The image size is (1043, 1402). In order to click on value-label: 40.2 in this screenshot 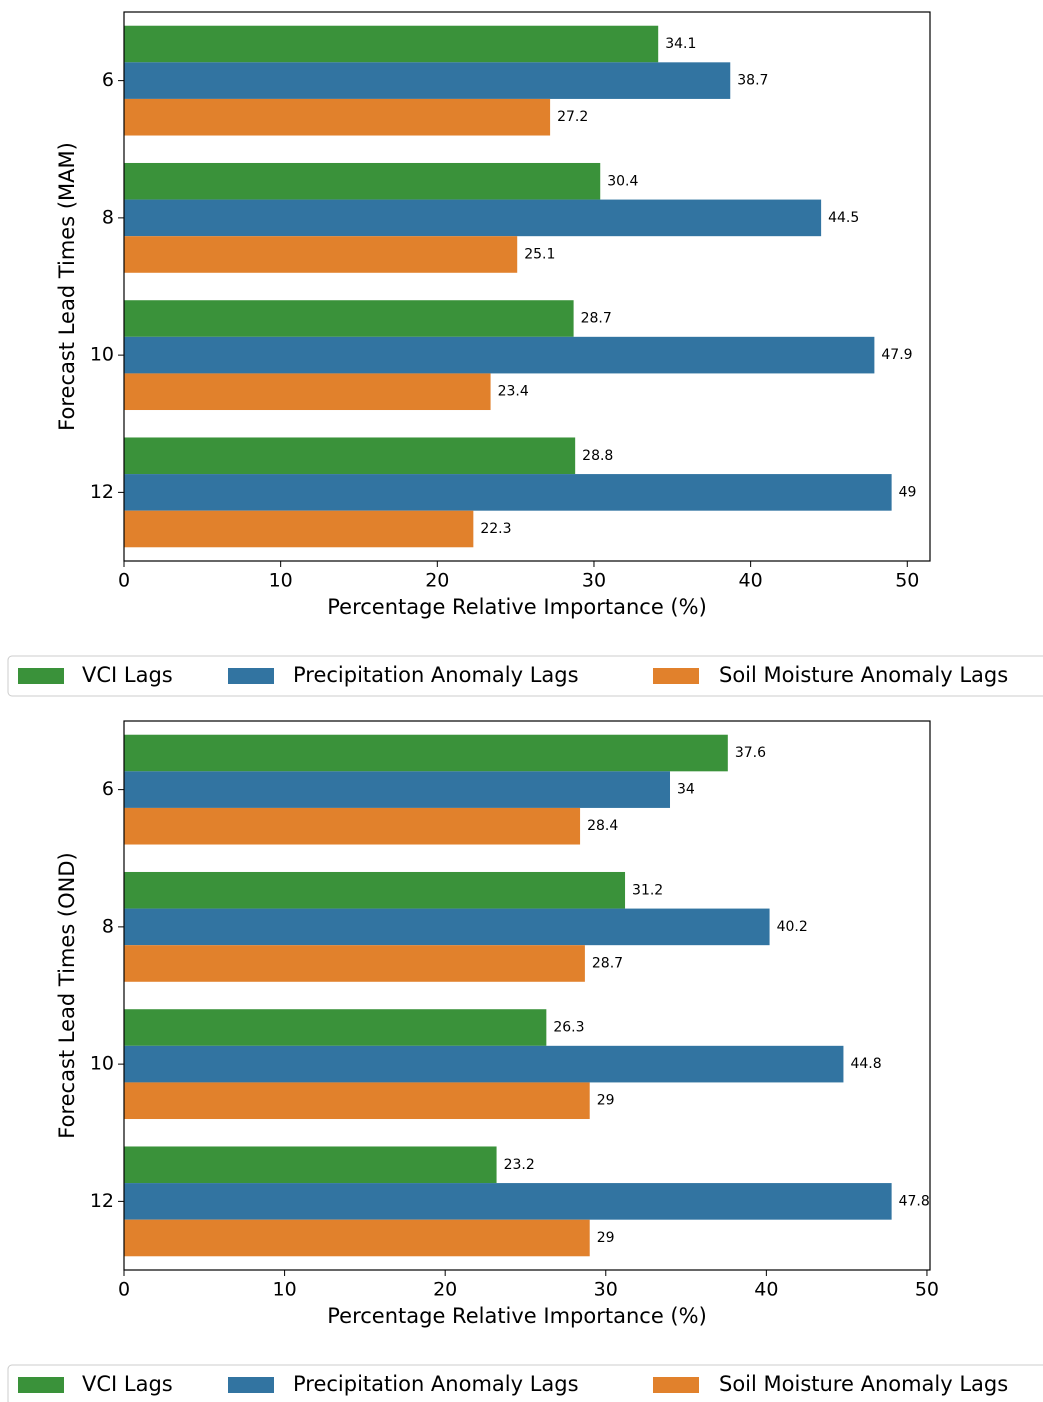, I will do `click(792, 927)`.